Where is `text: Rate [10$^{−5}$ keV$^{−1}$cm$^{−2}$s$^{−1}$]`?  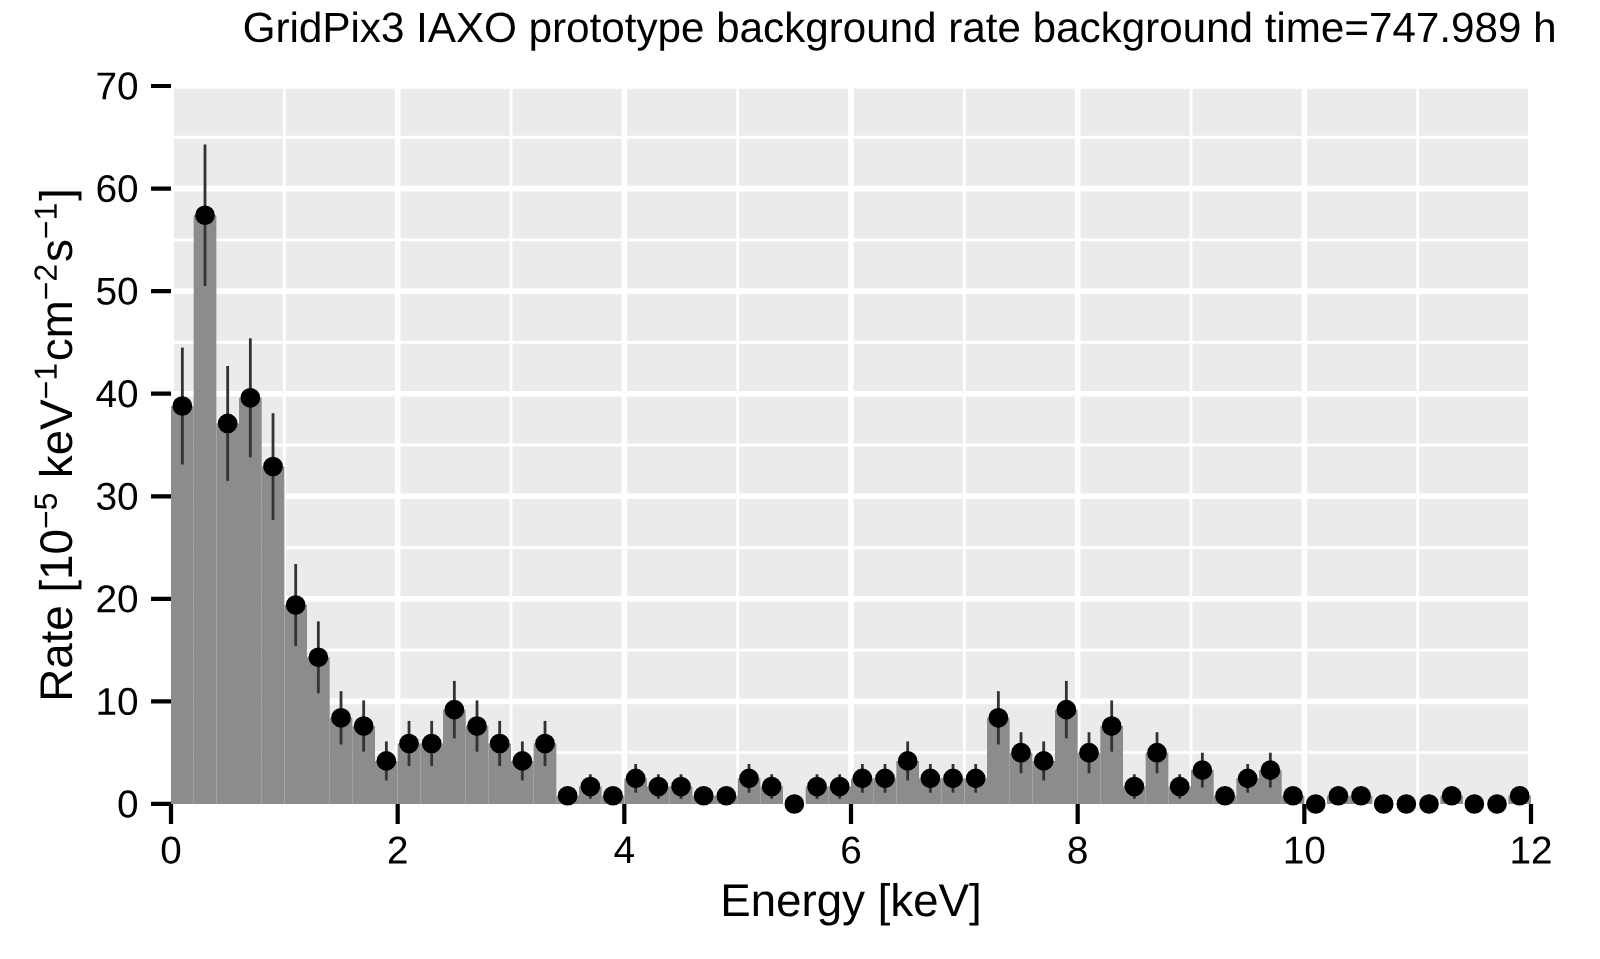
text: Rate [10$^{−5}$ keV$^{−1}$cm$^{−2}$s$^{−1}$] is located at coordinates (58, 444).